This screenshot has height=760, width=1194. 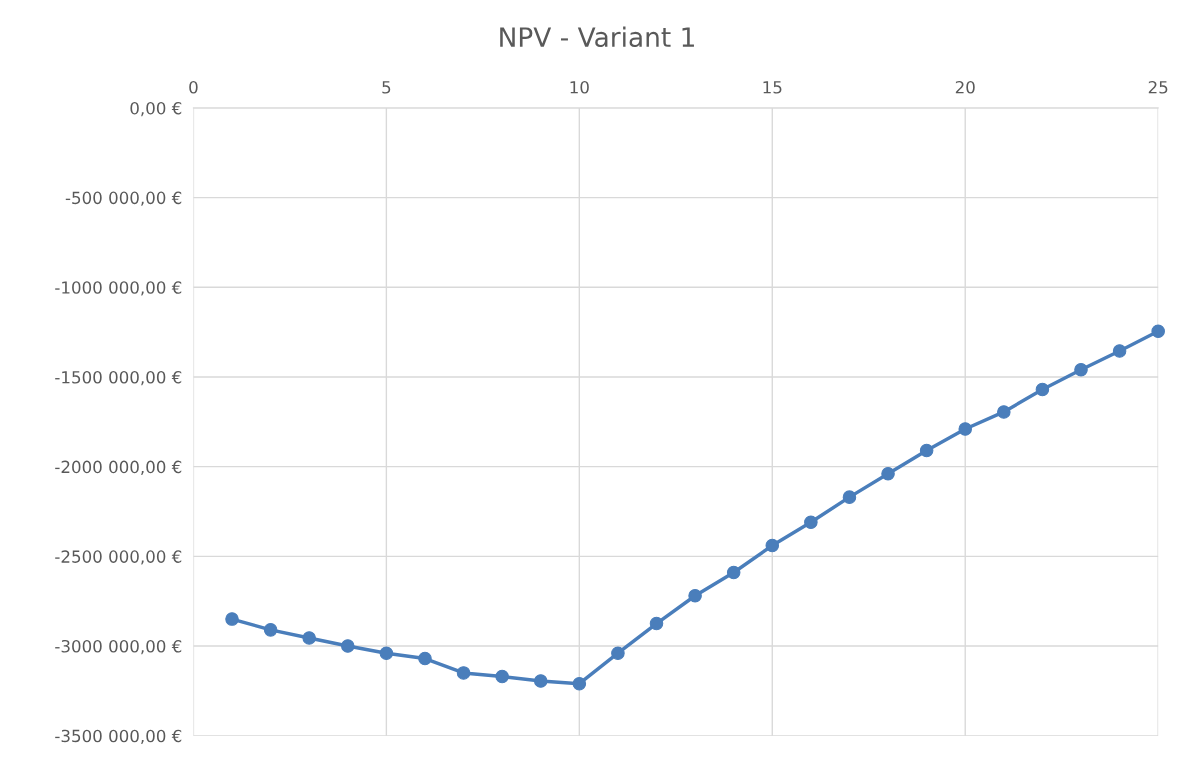 I want to click on y-tick-label: 0,00 €, so click(x=156, y=109).